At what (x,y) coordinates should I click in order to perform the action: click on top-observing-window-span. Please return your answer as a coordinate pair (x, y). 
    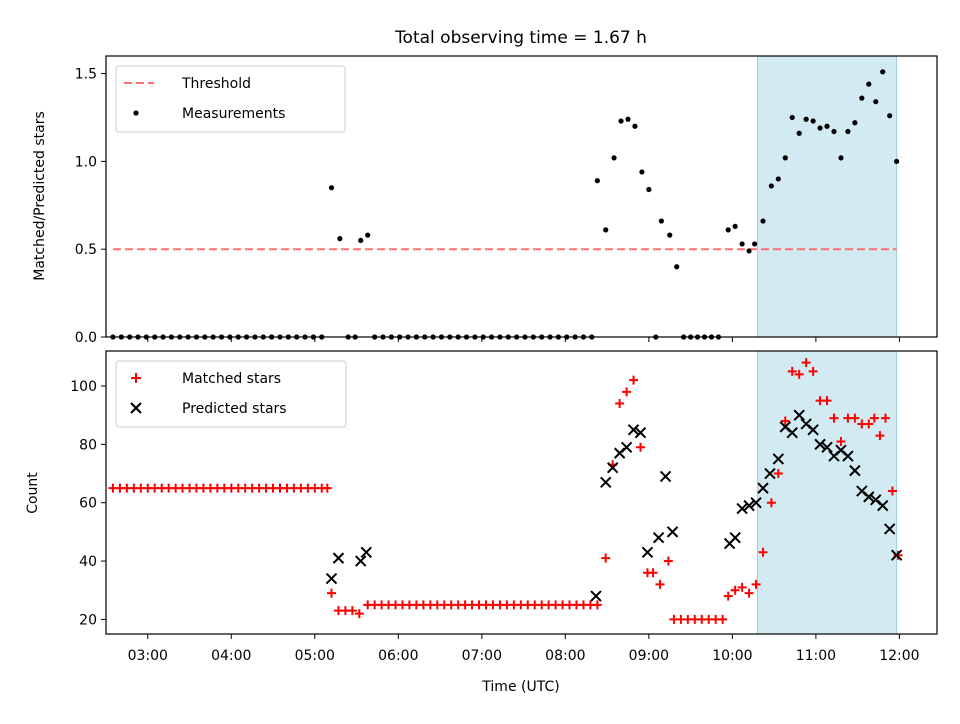
    Looking at the image, I should click on (827, 196).